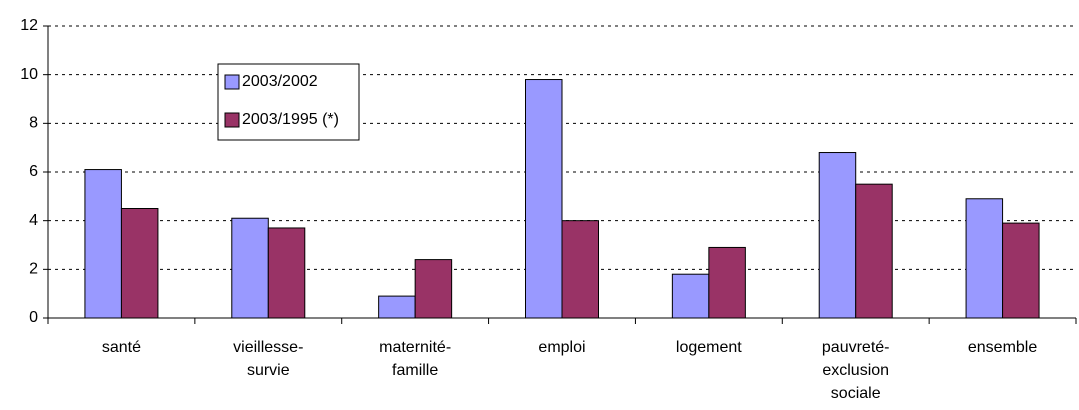 The width and height of the screenshot is (1079, 410). I want to click on x-tick-label: maternité- famille, so click(415, 359).